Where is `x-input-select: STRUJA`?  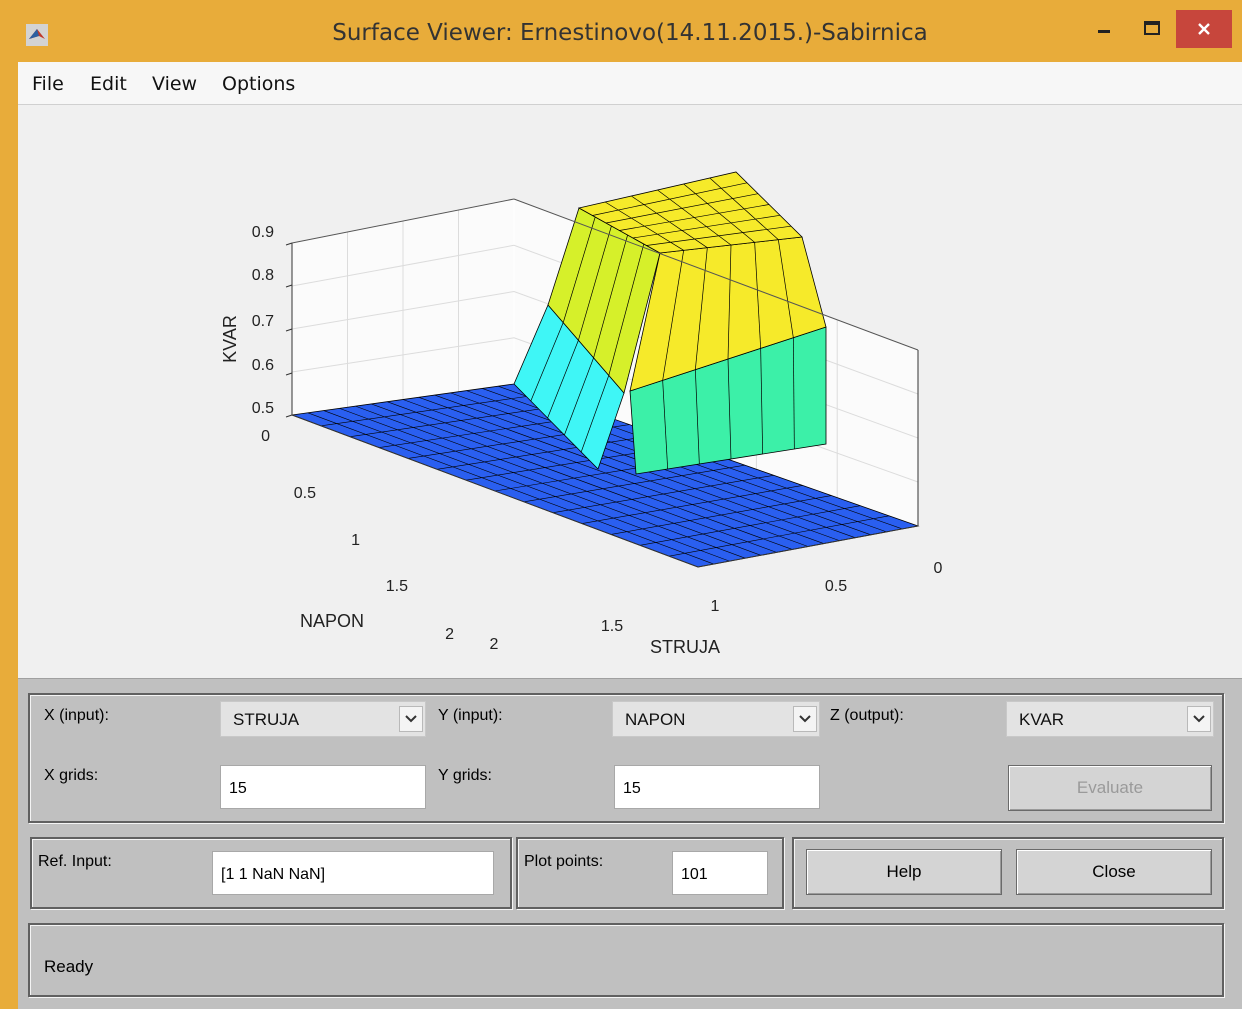
x-input-select: STRUJA is located at coordinates (323, 719).